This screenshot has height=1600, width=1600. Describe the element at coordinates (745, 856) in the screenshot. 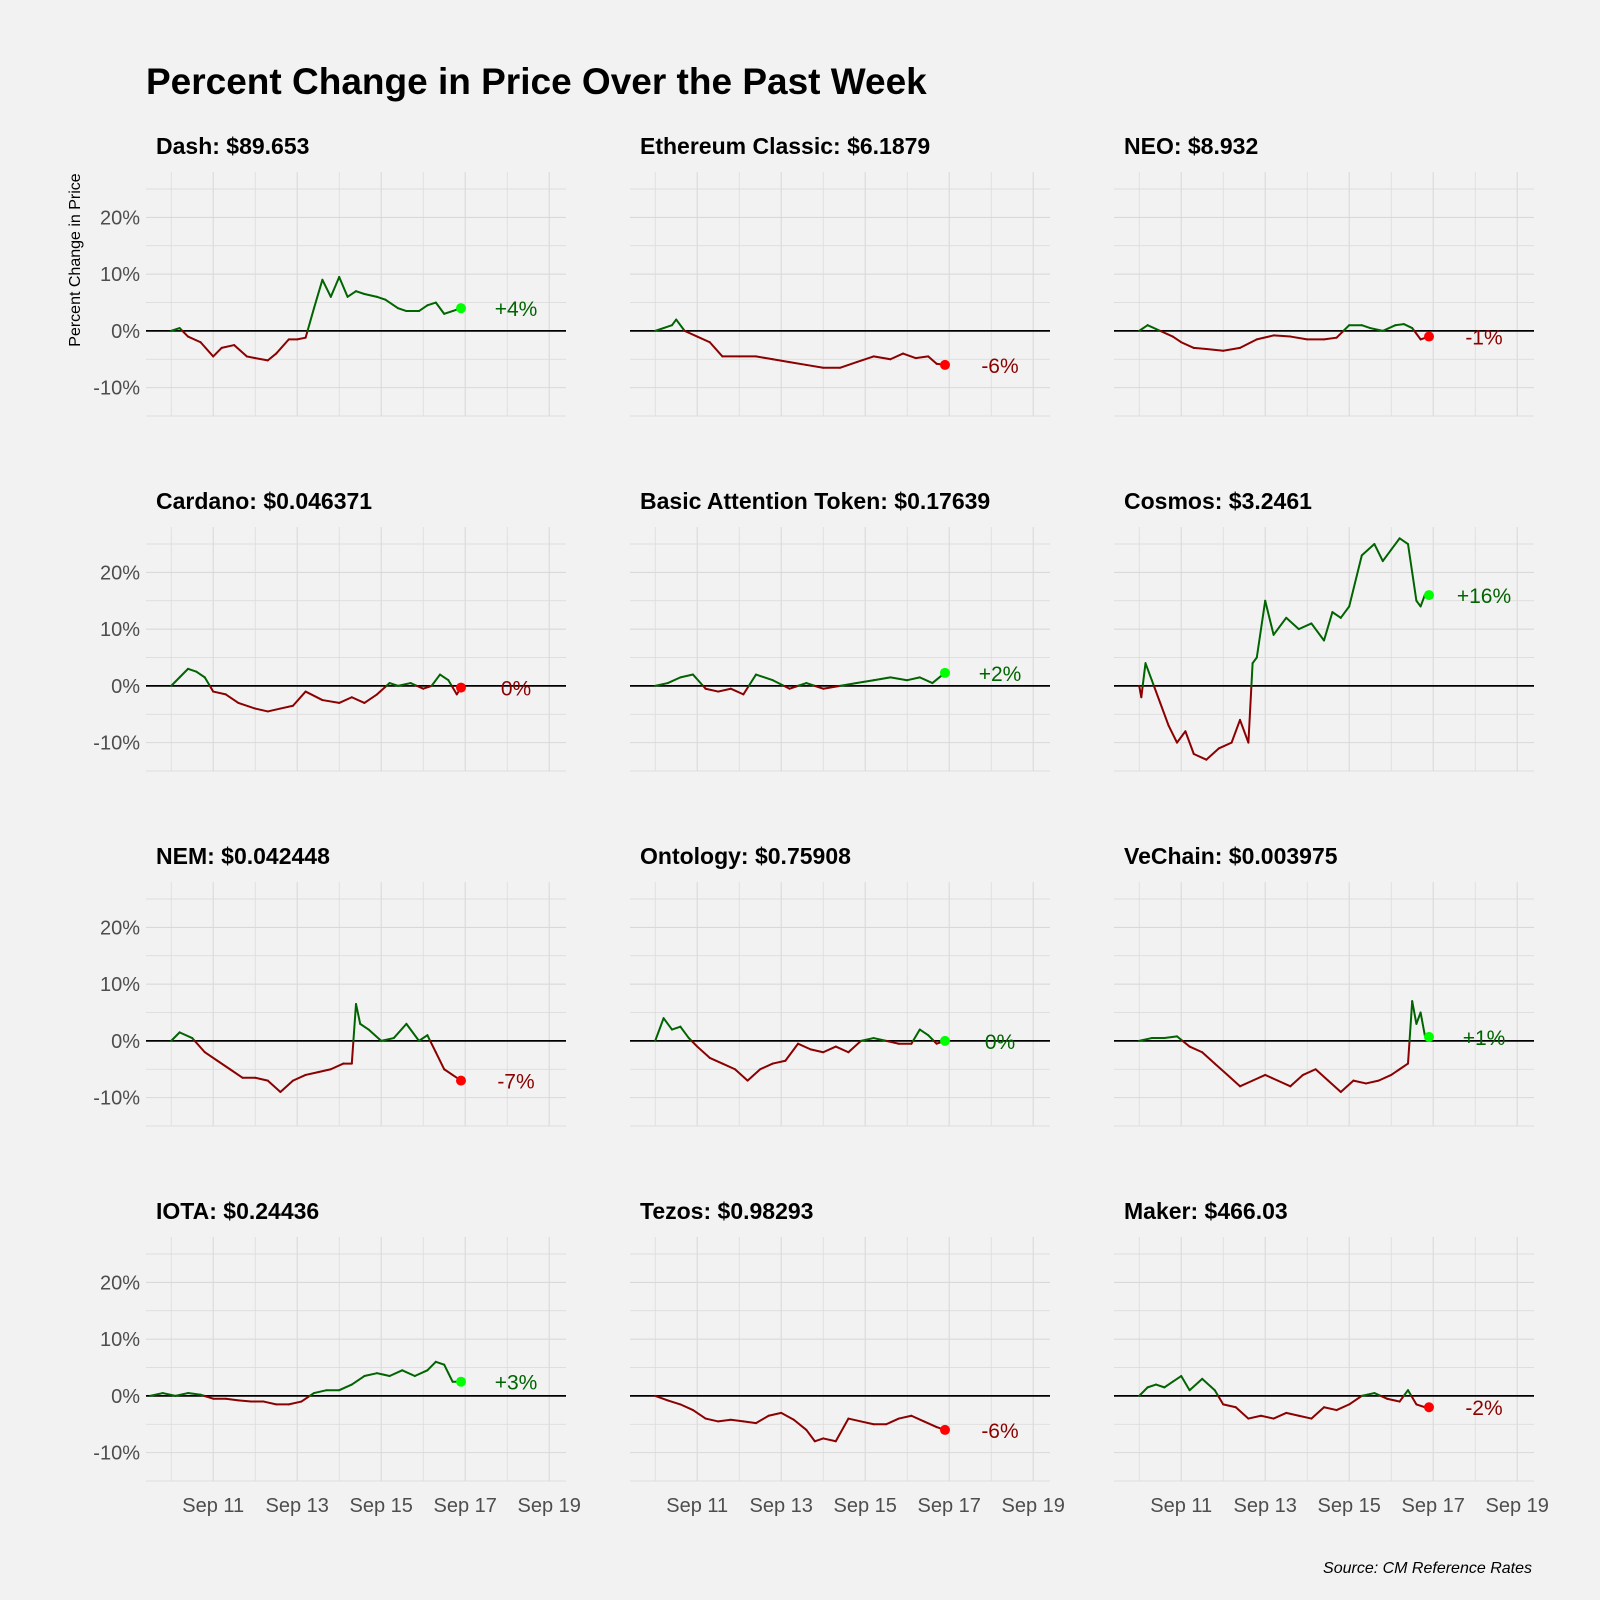

I see `panel-title: Ontology: $0.75908` at that location.